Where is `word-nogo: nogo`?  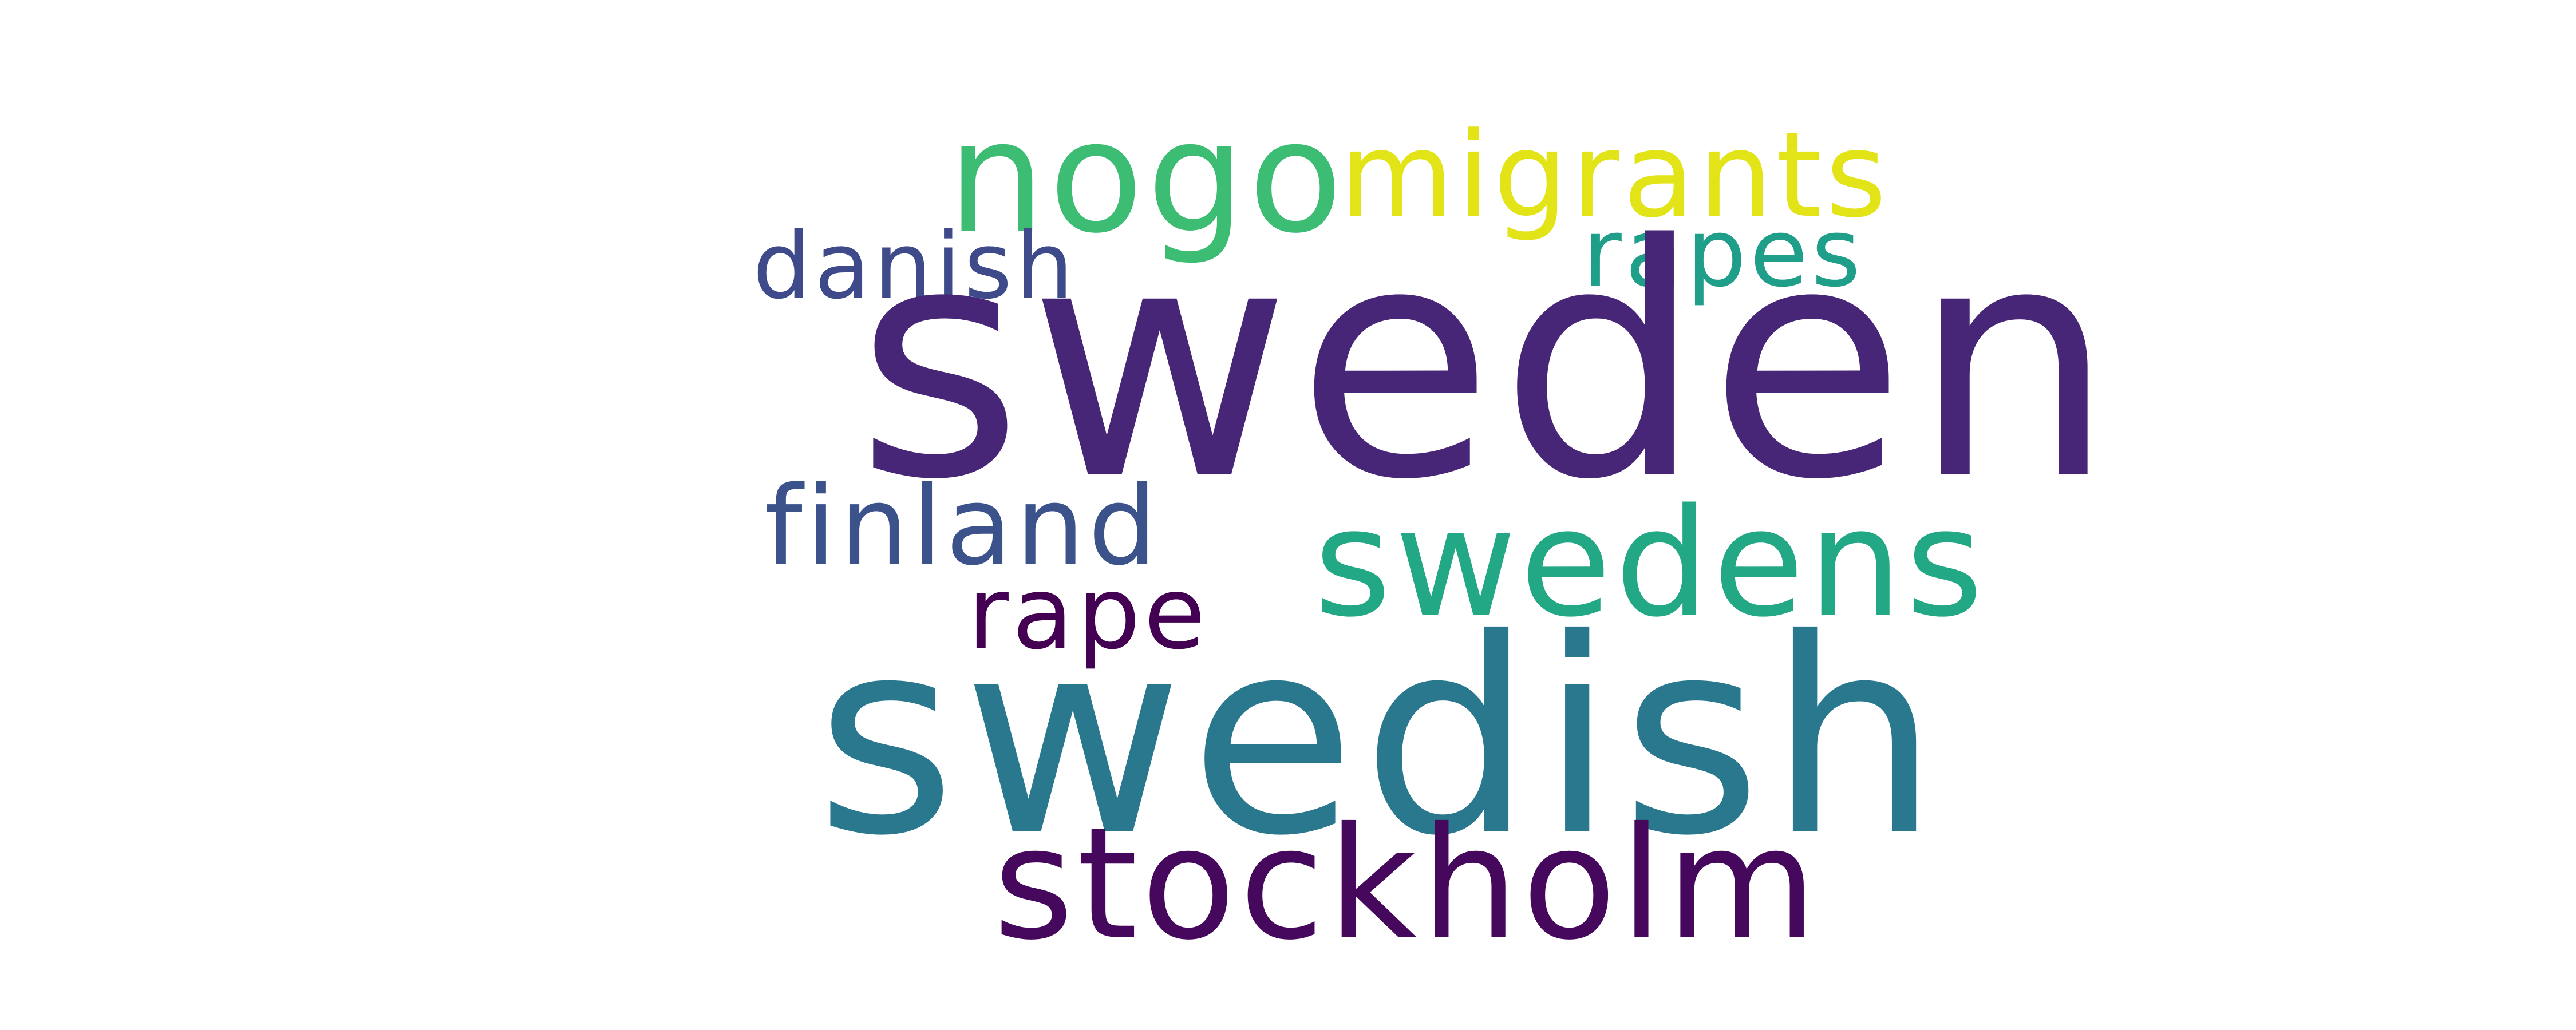 word-nogo: nogo is located at coordinates (1146, 177).